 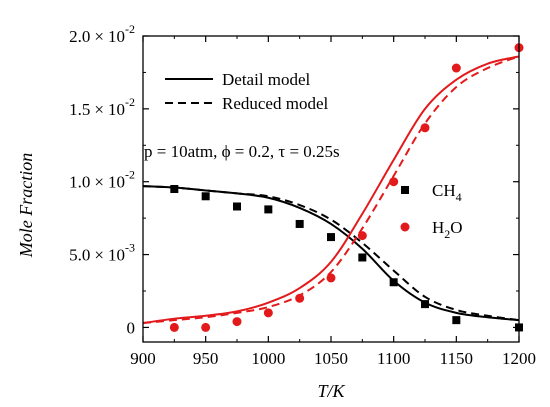 What do you see at coordinates (459, 197) in the screenshot?
I see `species-subscript: 4` at bounding box center [459, 197].